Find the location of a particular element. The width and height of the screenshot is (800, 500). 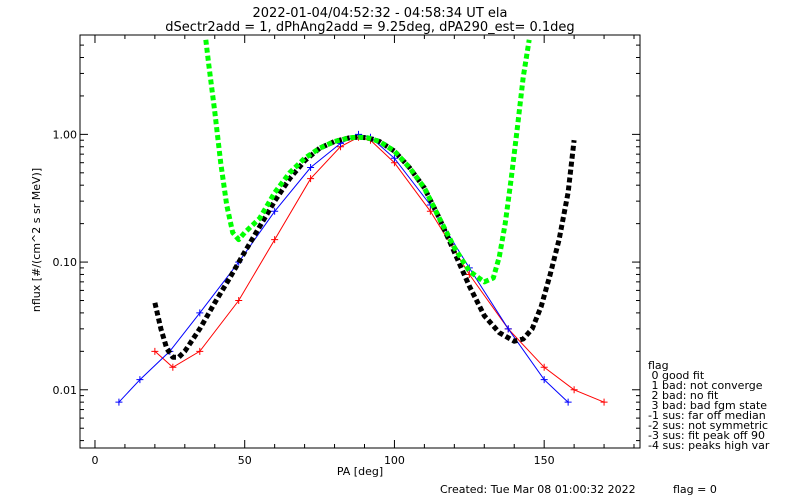

x-tick-label: 50 is located at coordinates (245, 460).